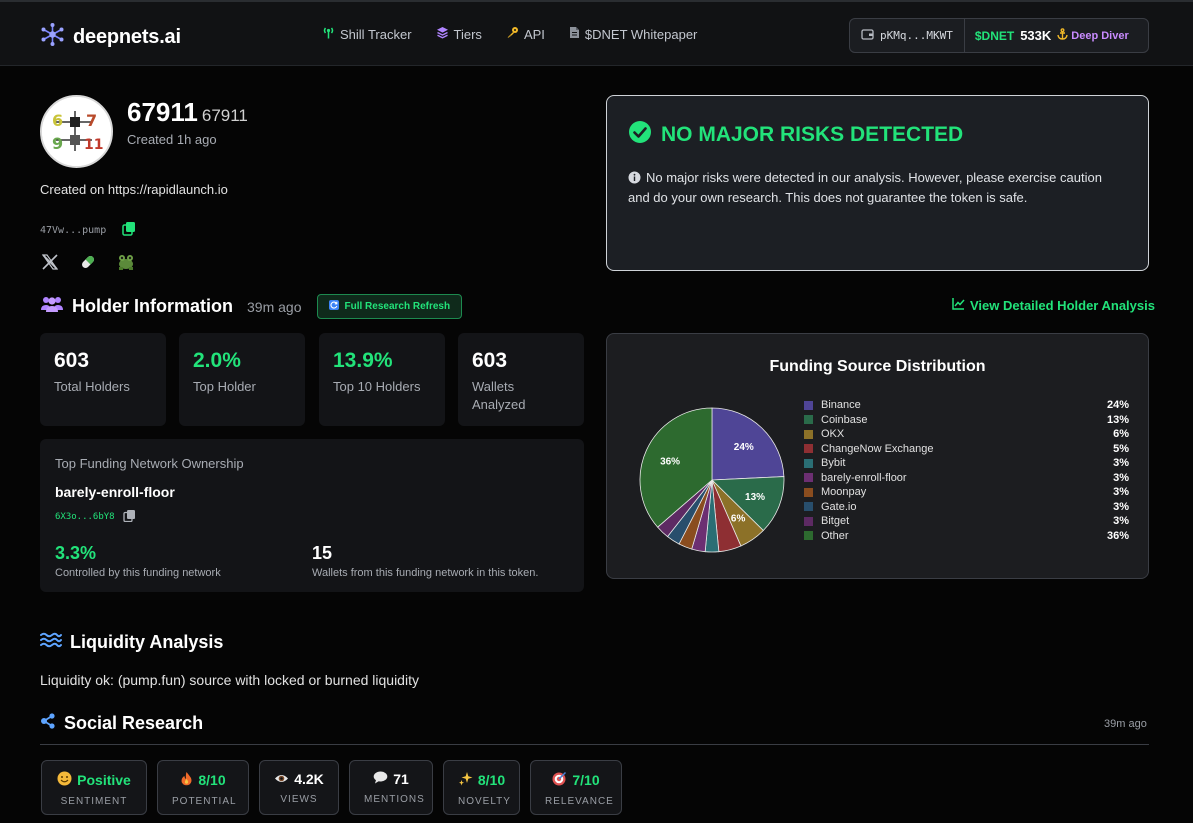 The height and width of the screenshot is (823, 1193). Describe the element at coordinates (670, 461) in the screenshot. I see `pie-data-label: 36%` at that location.